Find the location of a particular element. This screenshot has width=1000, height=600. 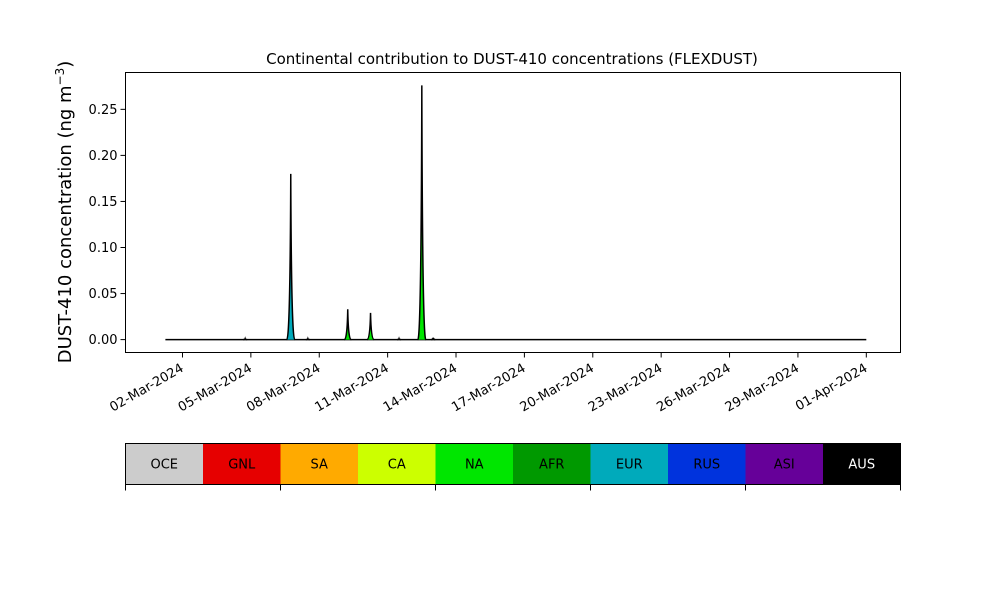

legend-label: AUS is located at coordinates (861, 465).